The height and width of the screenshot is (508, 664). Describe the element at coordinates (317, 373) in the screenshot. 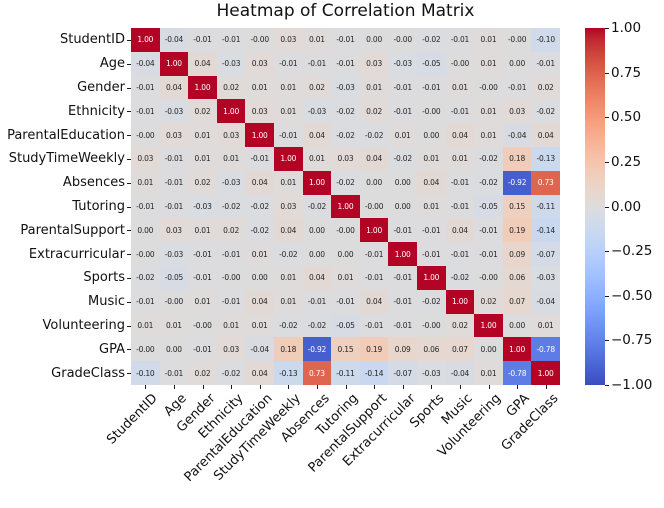

I see `heatmap-cell: 0.73` at that location.